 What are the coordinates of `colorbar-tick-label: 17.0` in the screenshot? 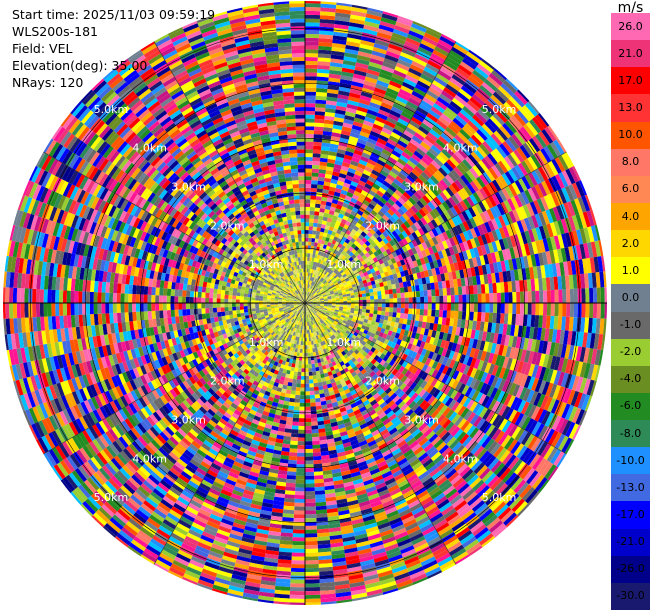 It's located at (630, 80).